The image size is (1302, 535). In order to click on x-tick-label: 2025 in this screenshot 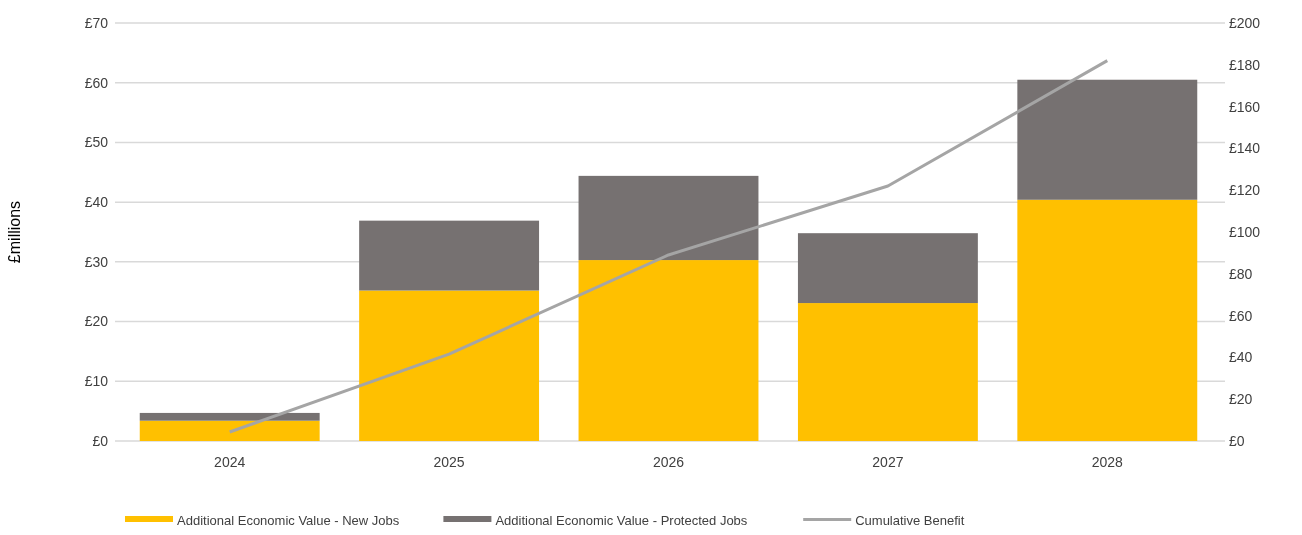, I will do `click(449, 462)`.